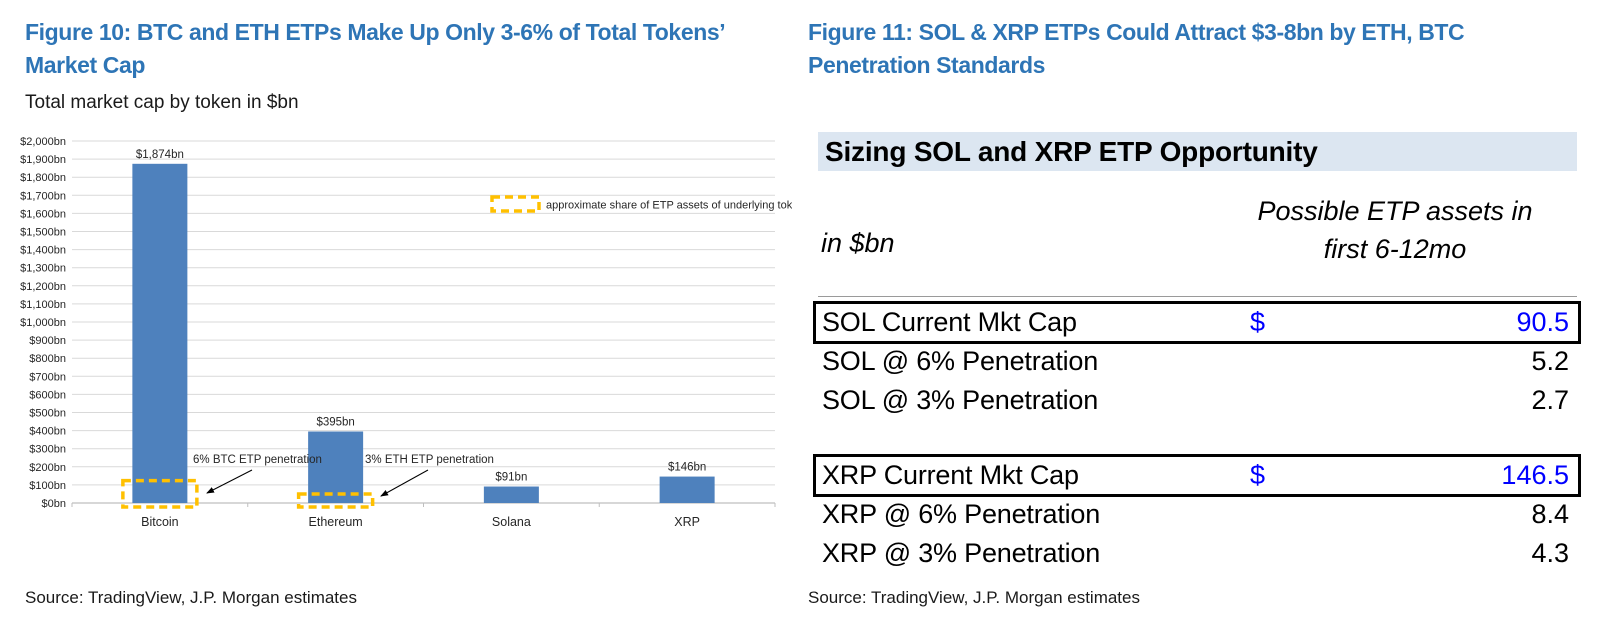 The image size is (1600, 640). I want to click on row-value: 8.4, so click(1550, 514).